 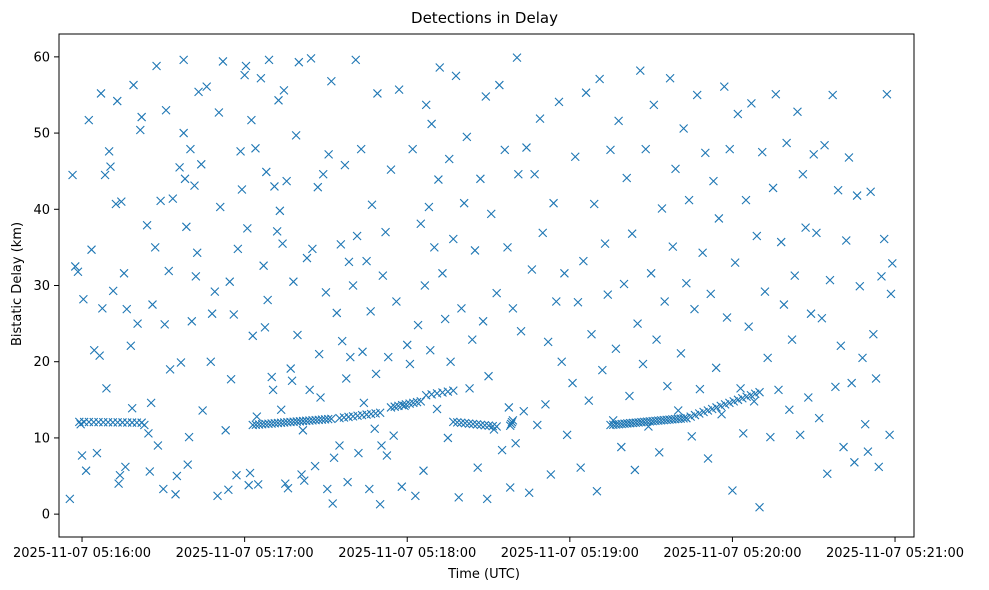 What do you see at coordinates (41, 134) in the screenshot?
I see `y-tick-label: 50` at bounding box center [41, 134].